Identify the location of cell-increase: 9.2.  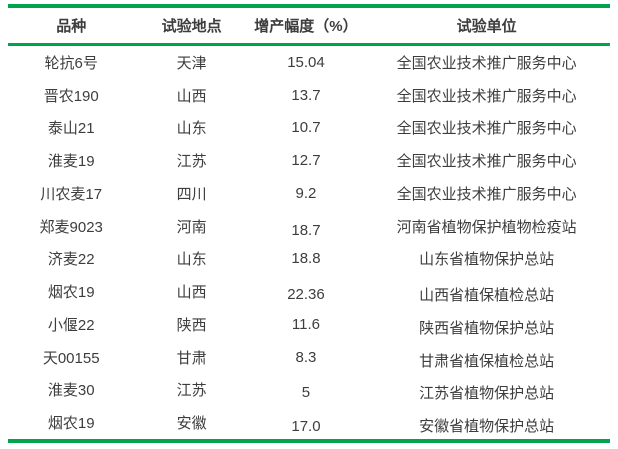
(306, 193).